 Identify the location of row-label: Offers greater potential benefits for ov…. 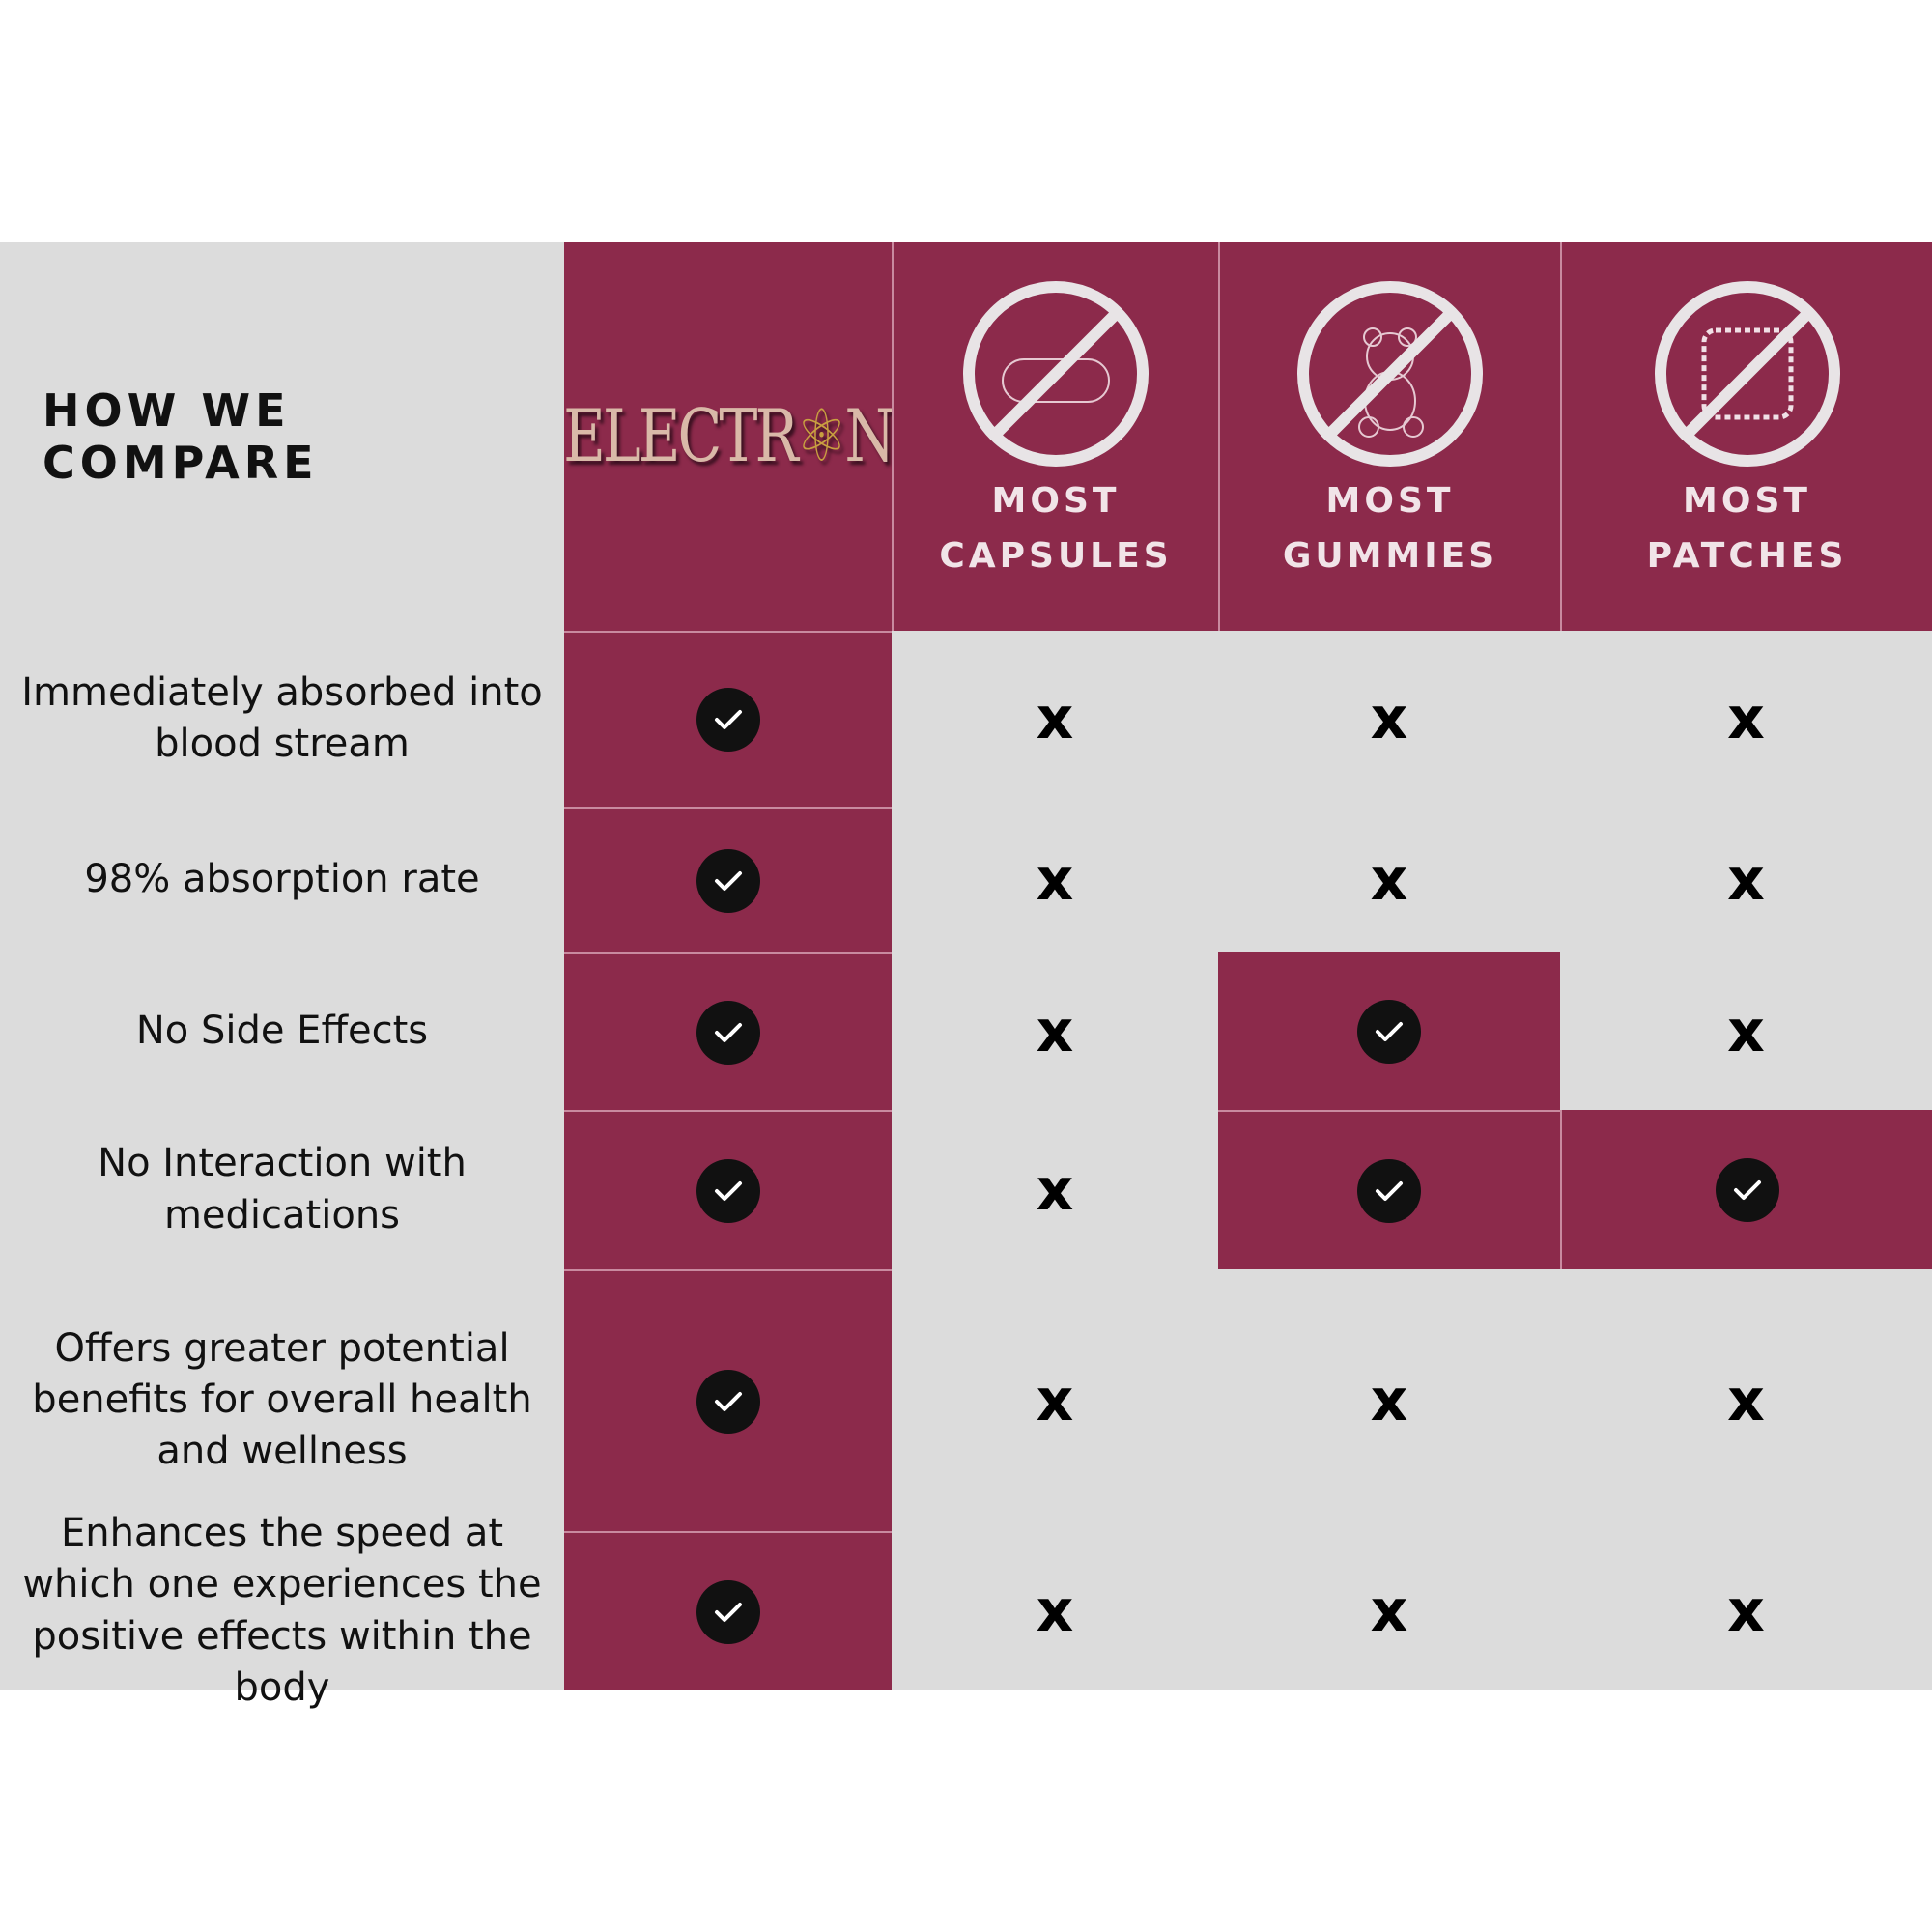
(282, 1399).